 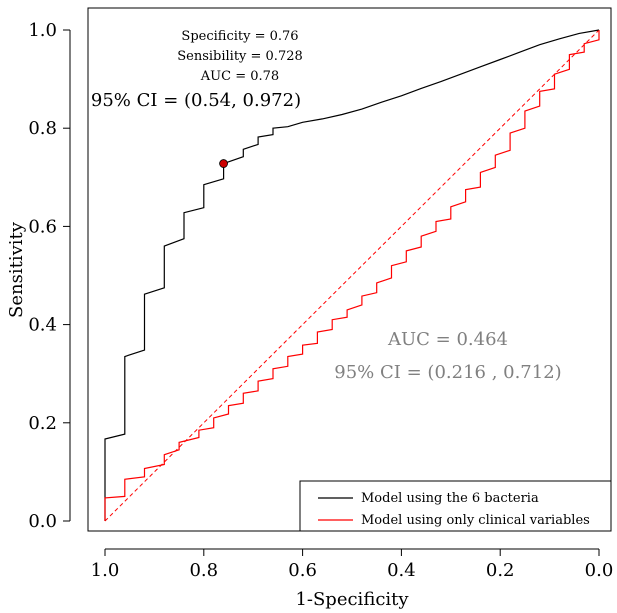 What do you see at coordinates (16, 269) in the screenshot?
I see `y-axis-title: Sensitivity` at bounding box center [16, 269].